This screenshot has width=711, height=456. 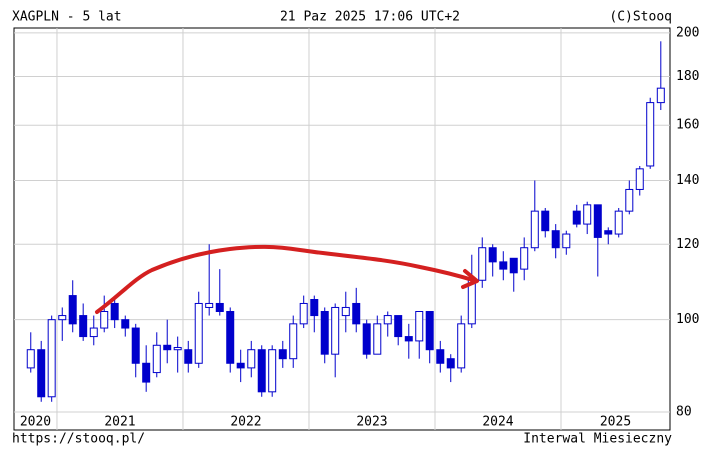 What do you see at coordinates (687, 319) in the screenshot?
I see `y-tick-label: 100` at bounding box center [687, 319].